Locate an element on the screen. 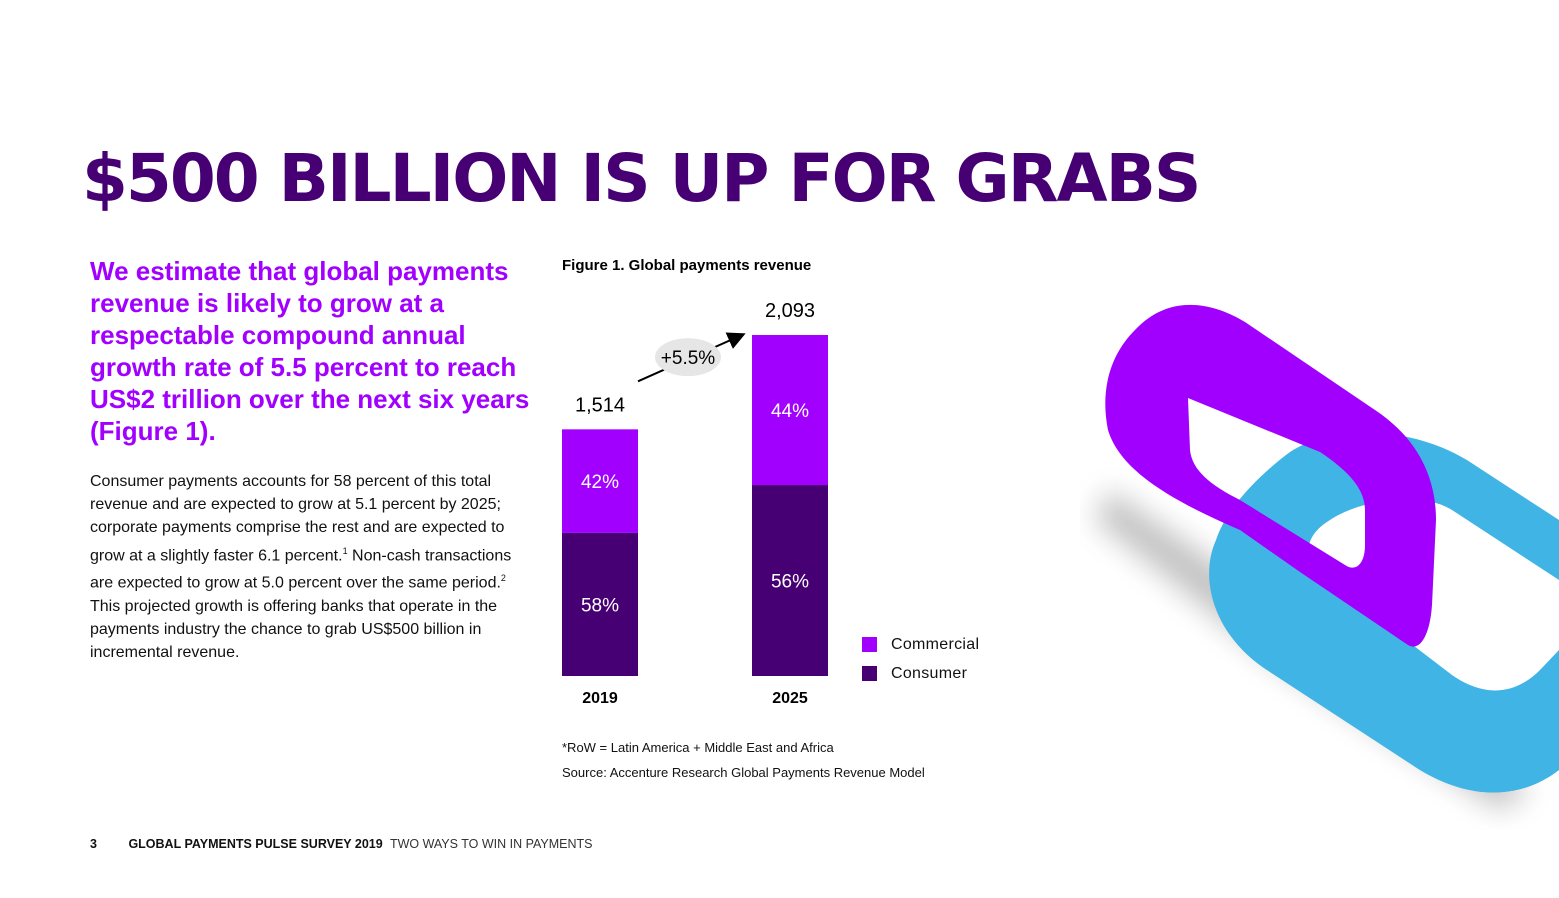 The height and width of the screenshot is (898, 1559). total-label-2025: 2,093 is located at coordinates (790, 311).